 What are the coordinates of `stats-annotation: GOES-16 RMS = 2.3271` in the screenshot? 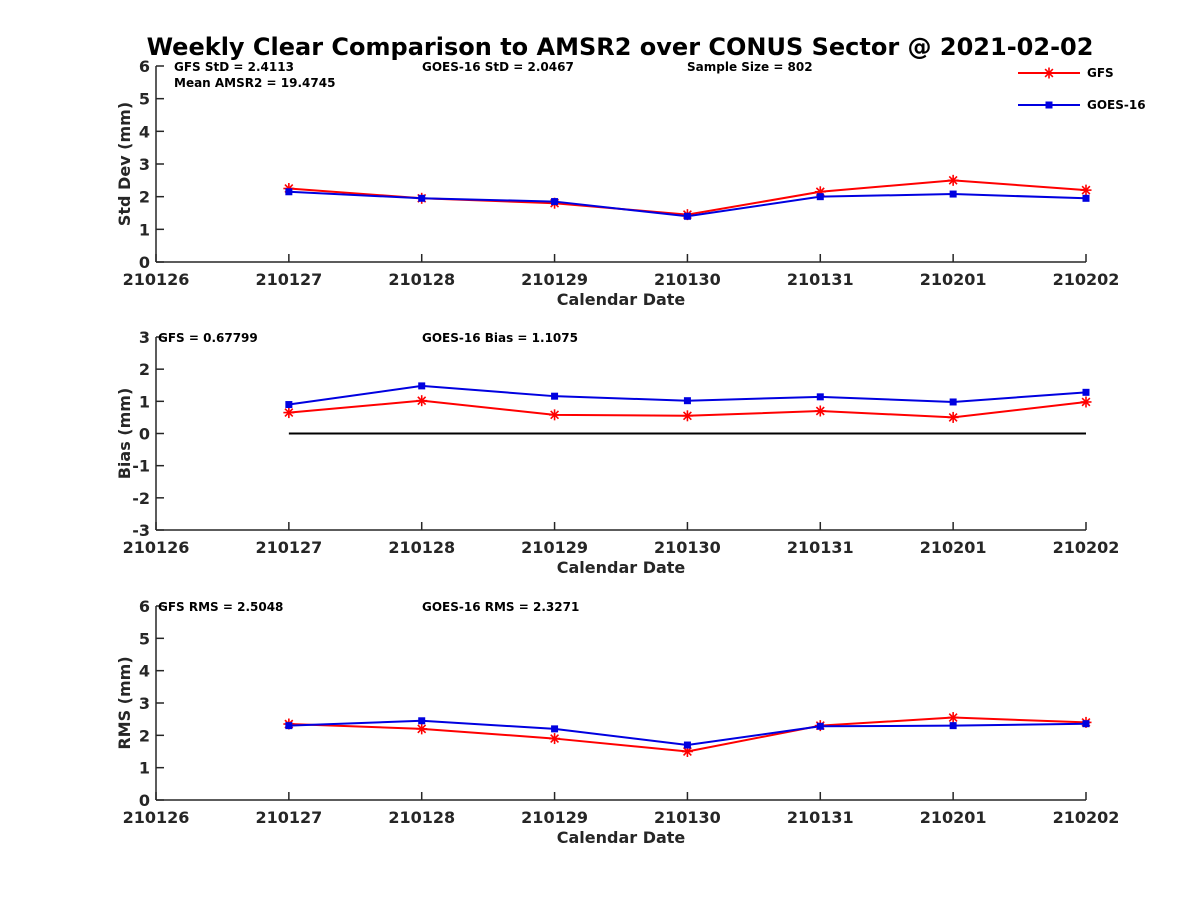 It's located at (500, 607).